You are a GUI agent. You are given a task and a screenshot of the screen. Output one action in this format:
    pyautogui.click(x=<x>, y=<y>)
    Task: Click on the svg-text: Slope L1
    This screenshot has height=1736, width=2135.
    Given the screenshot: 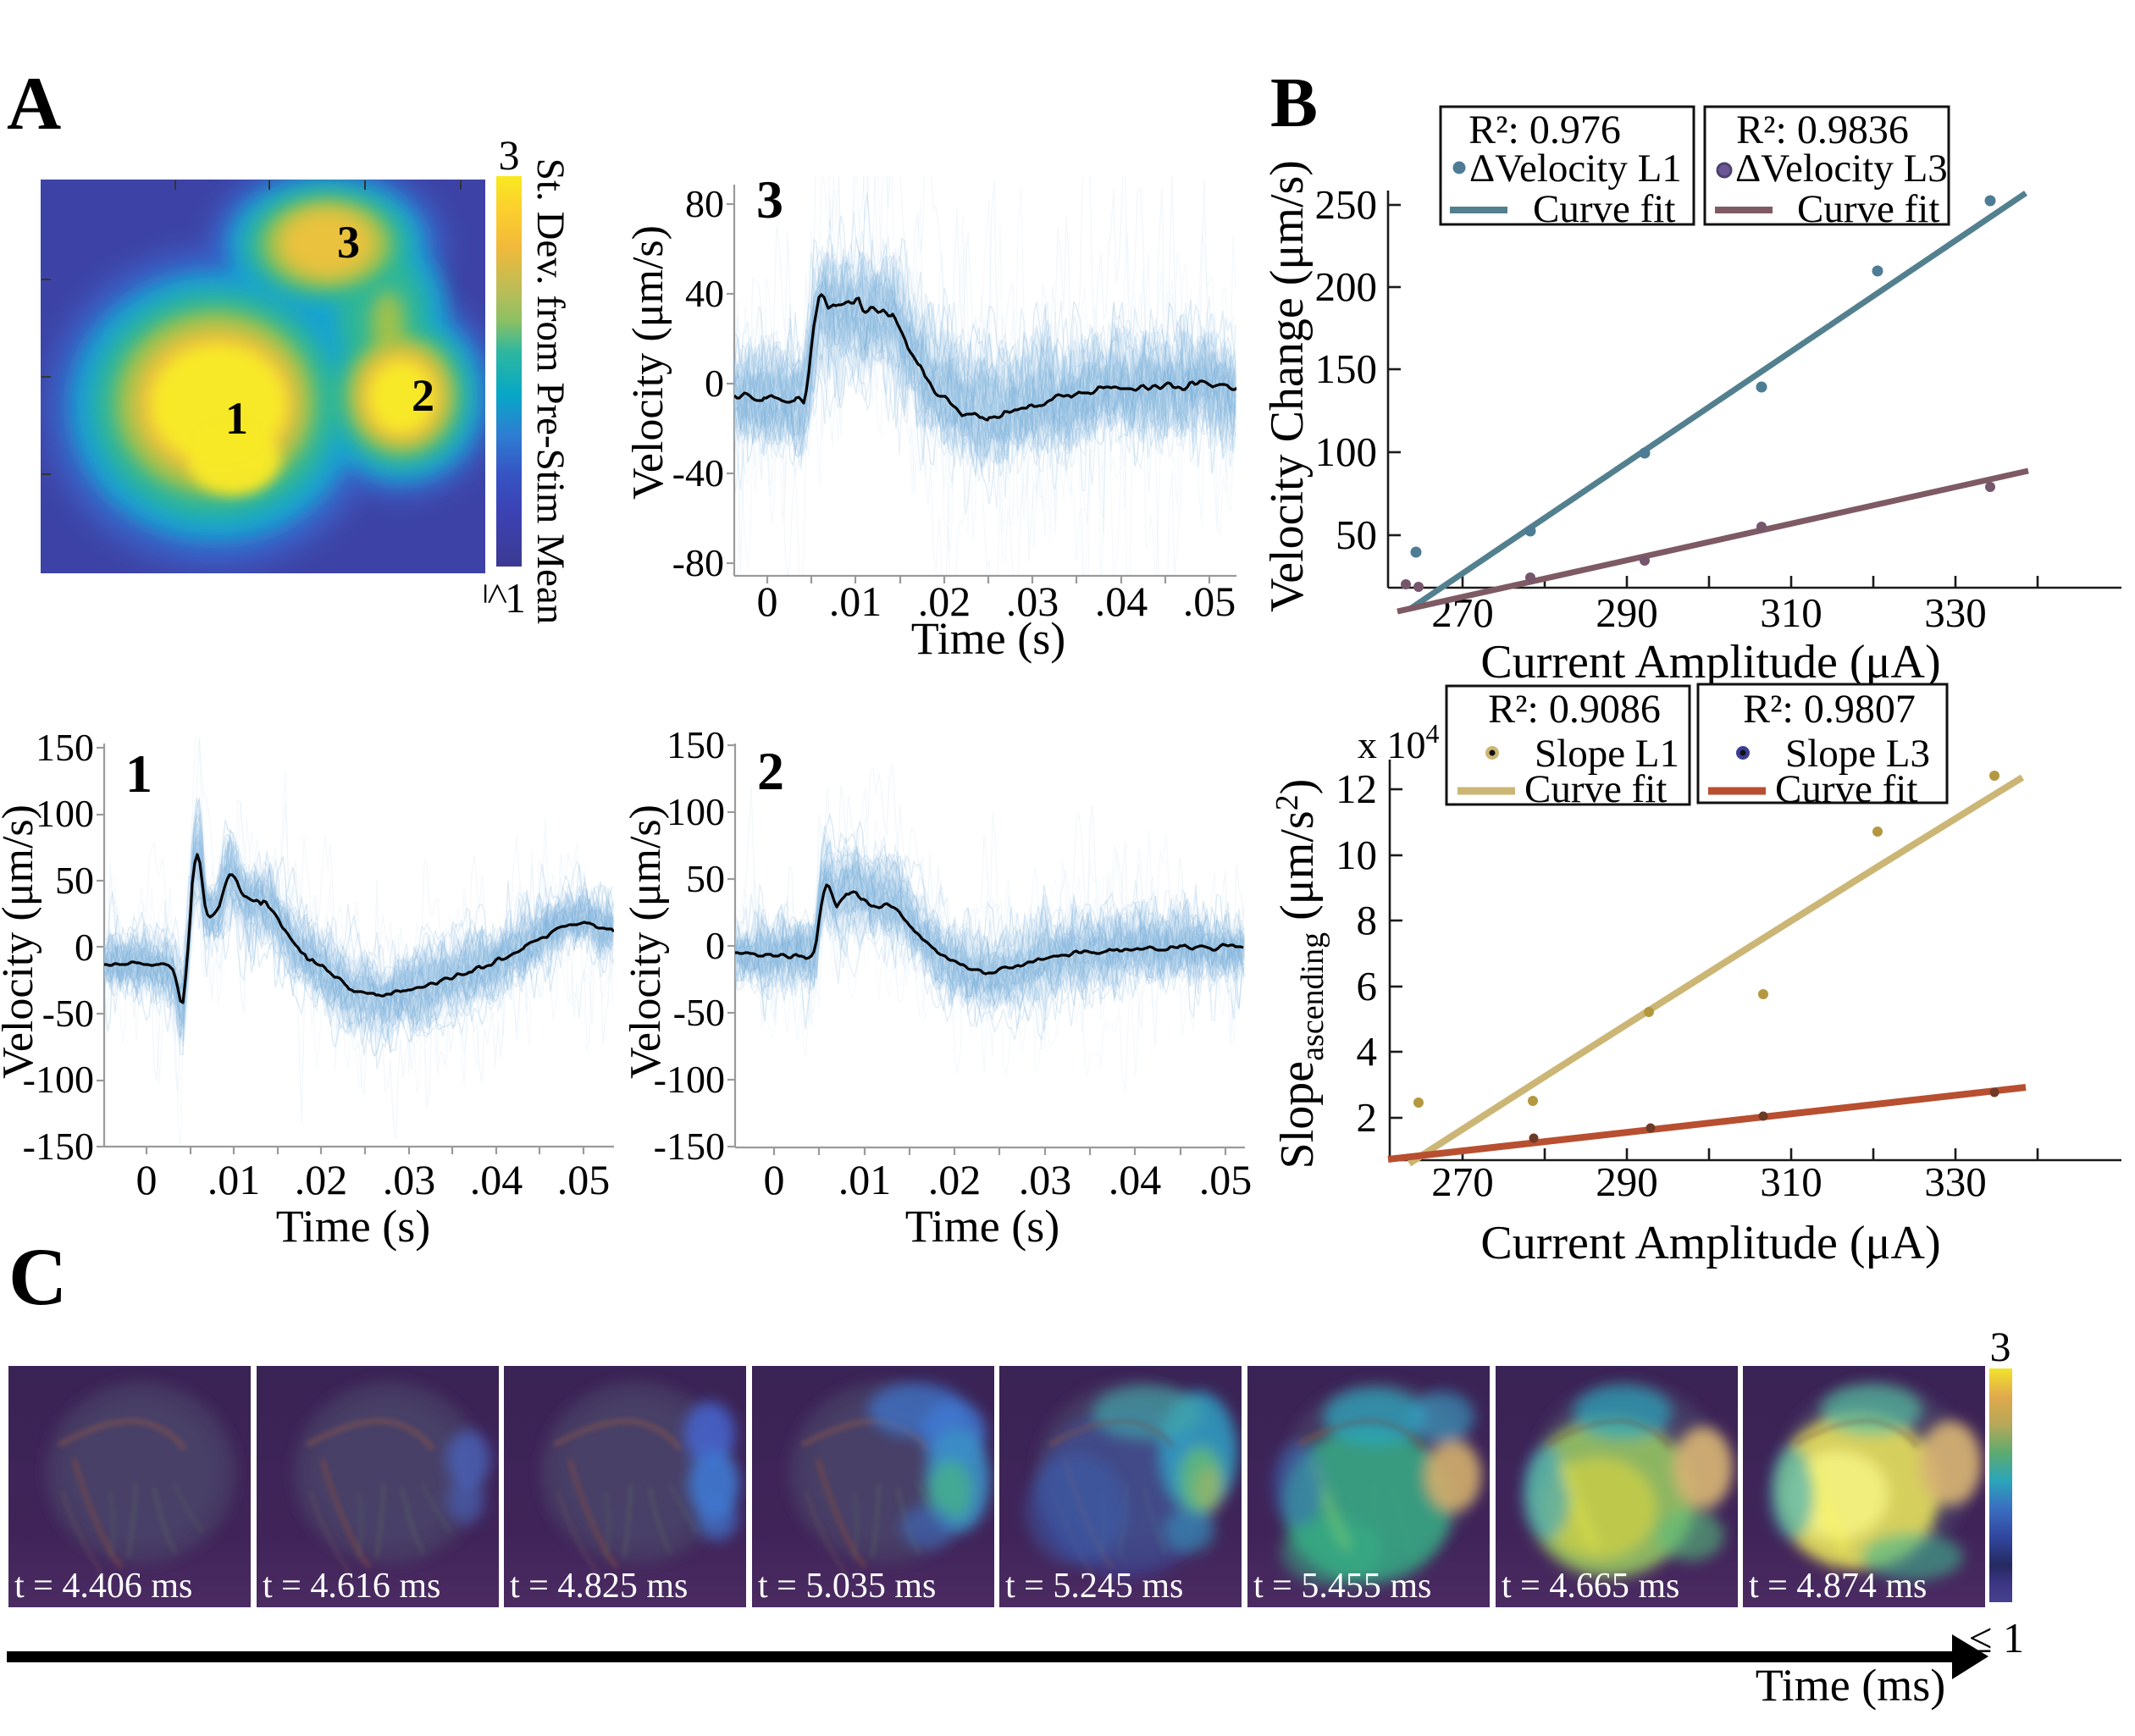 What is the action you would take?
    pyautogui.click(x=1607, y=754)
    